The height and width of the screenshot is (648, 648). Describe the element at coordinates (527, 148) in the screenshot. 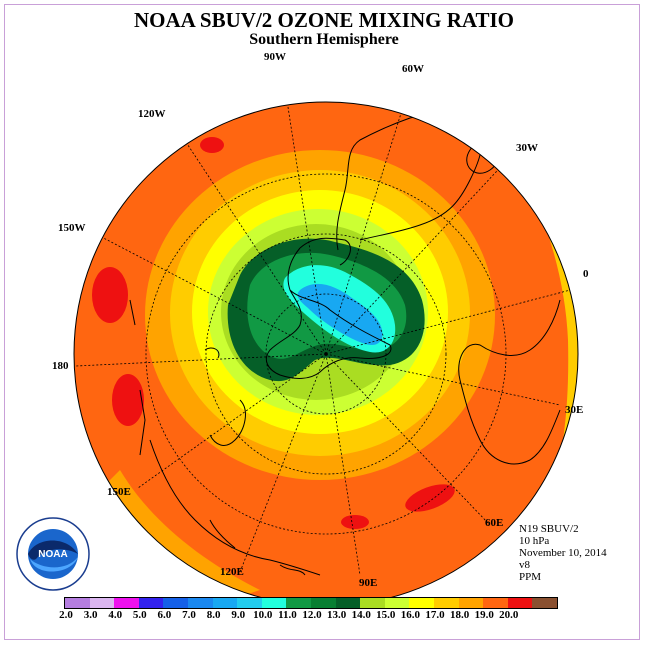

I see `lon-label-30w: 30W` at that location.